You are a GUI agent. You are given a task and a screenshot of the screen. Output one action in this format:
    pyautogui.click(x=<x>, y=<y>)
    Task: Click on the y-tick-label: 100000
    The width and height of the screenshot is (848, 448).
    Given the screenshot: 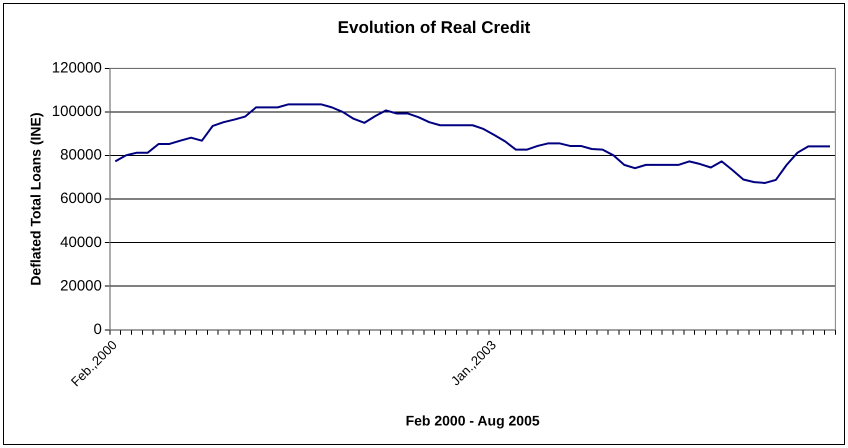 What is the action you would take?
    pyautogui.click(x=77, y=111)
    